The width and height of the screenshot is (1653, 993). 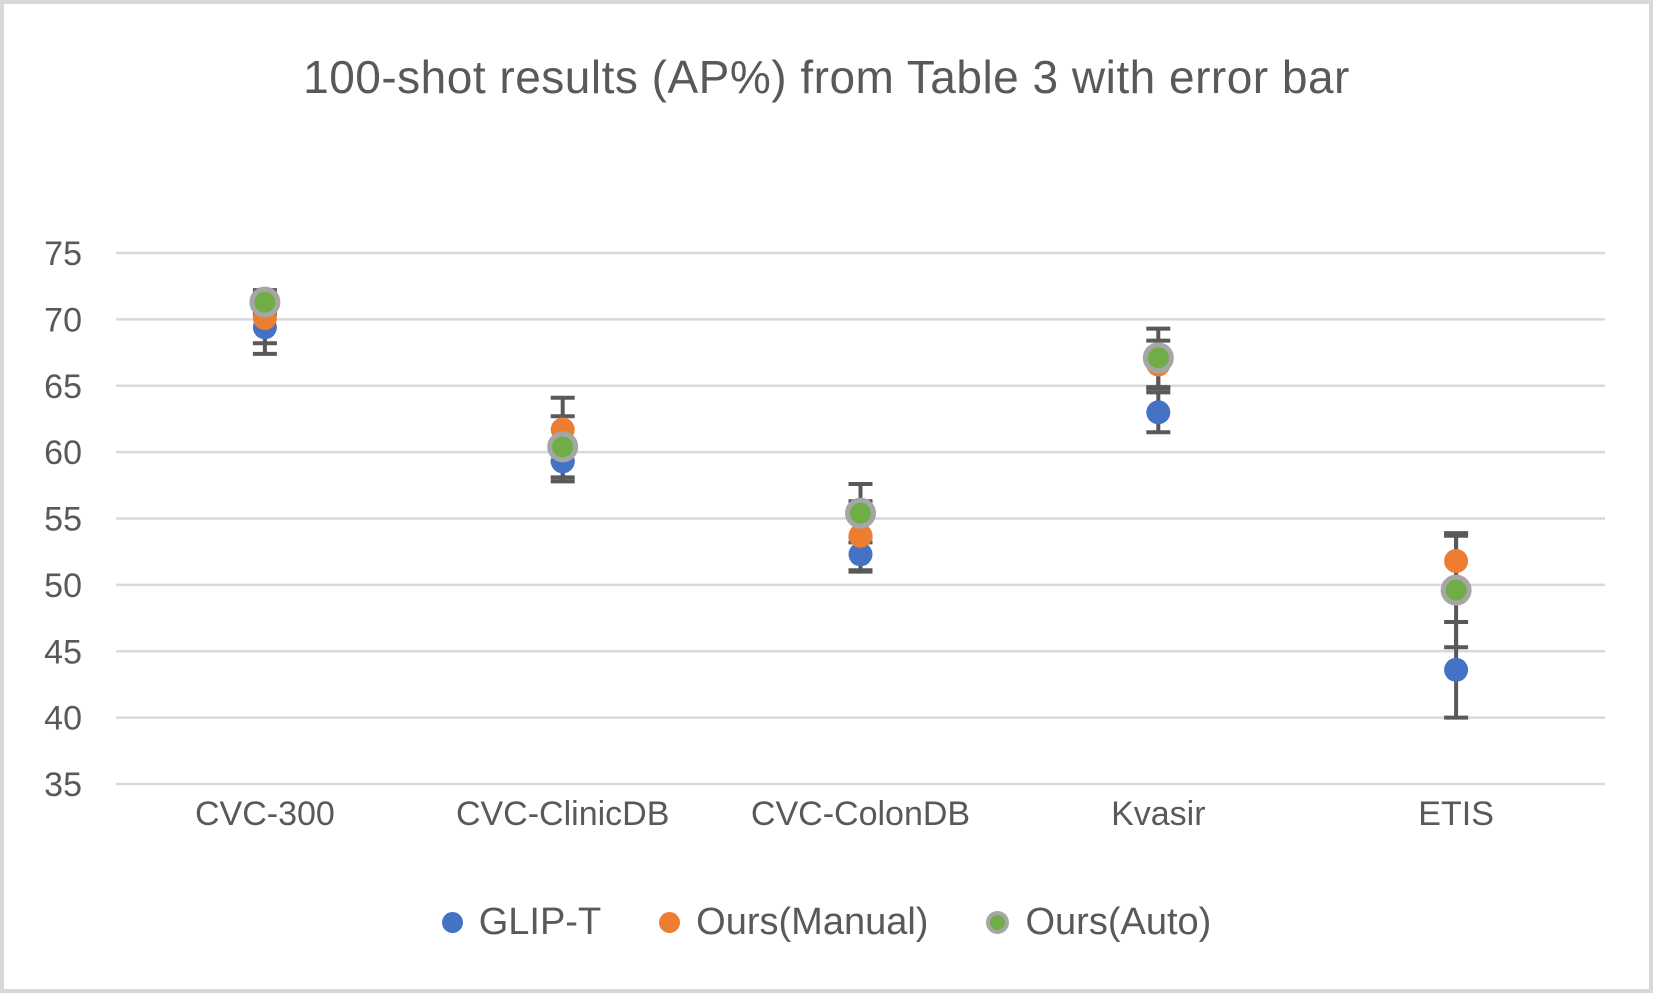 I want to click on y-axis-labels-group: 35 40 45 50 55 60 65 70 75, so click(x=63, y=519).